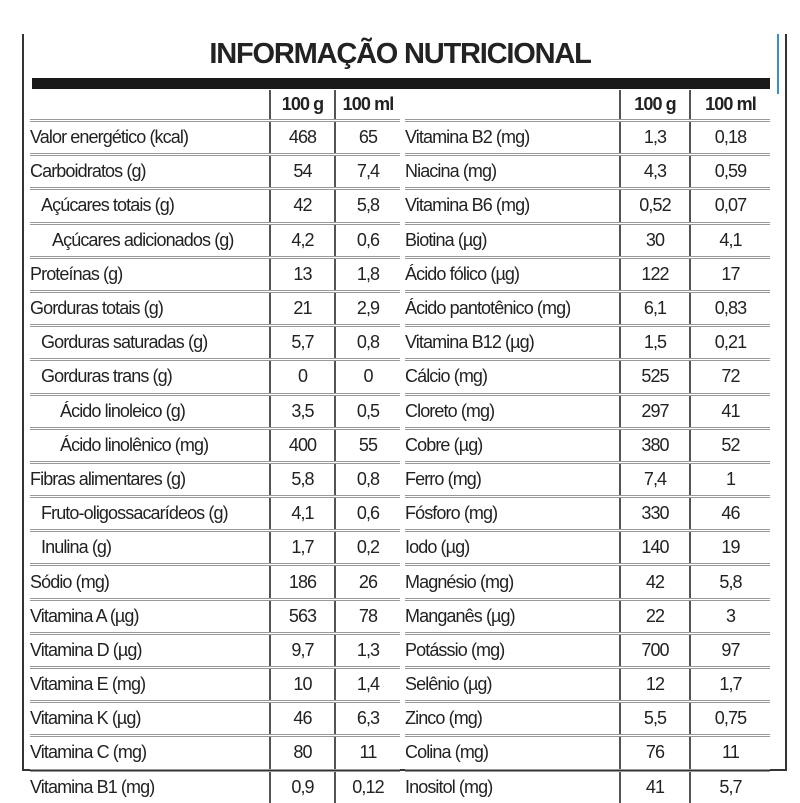 The width and height of the screenshot is (800, 803). Describe the element at coordinates (587, 651) in the screenshot. I see `table-row: Potássio (mg) 700 97` at that location.